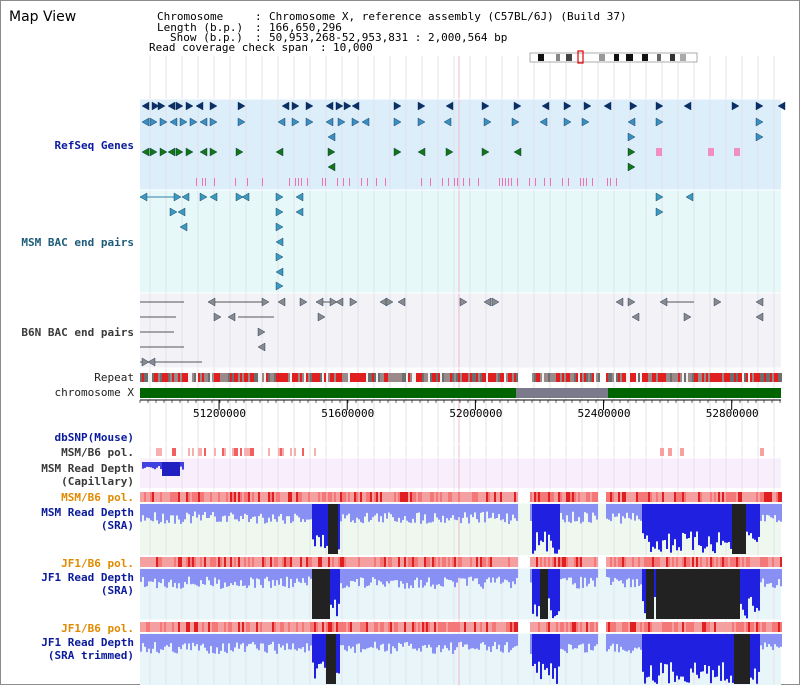 This screenshot has height=685, width=800. What do you see at coordinates (602, 57) in the screenshot?
I see `ideogram-band` at bounding box center [602, 57].